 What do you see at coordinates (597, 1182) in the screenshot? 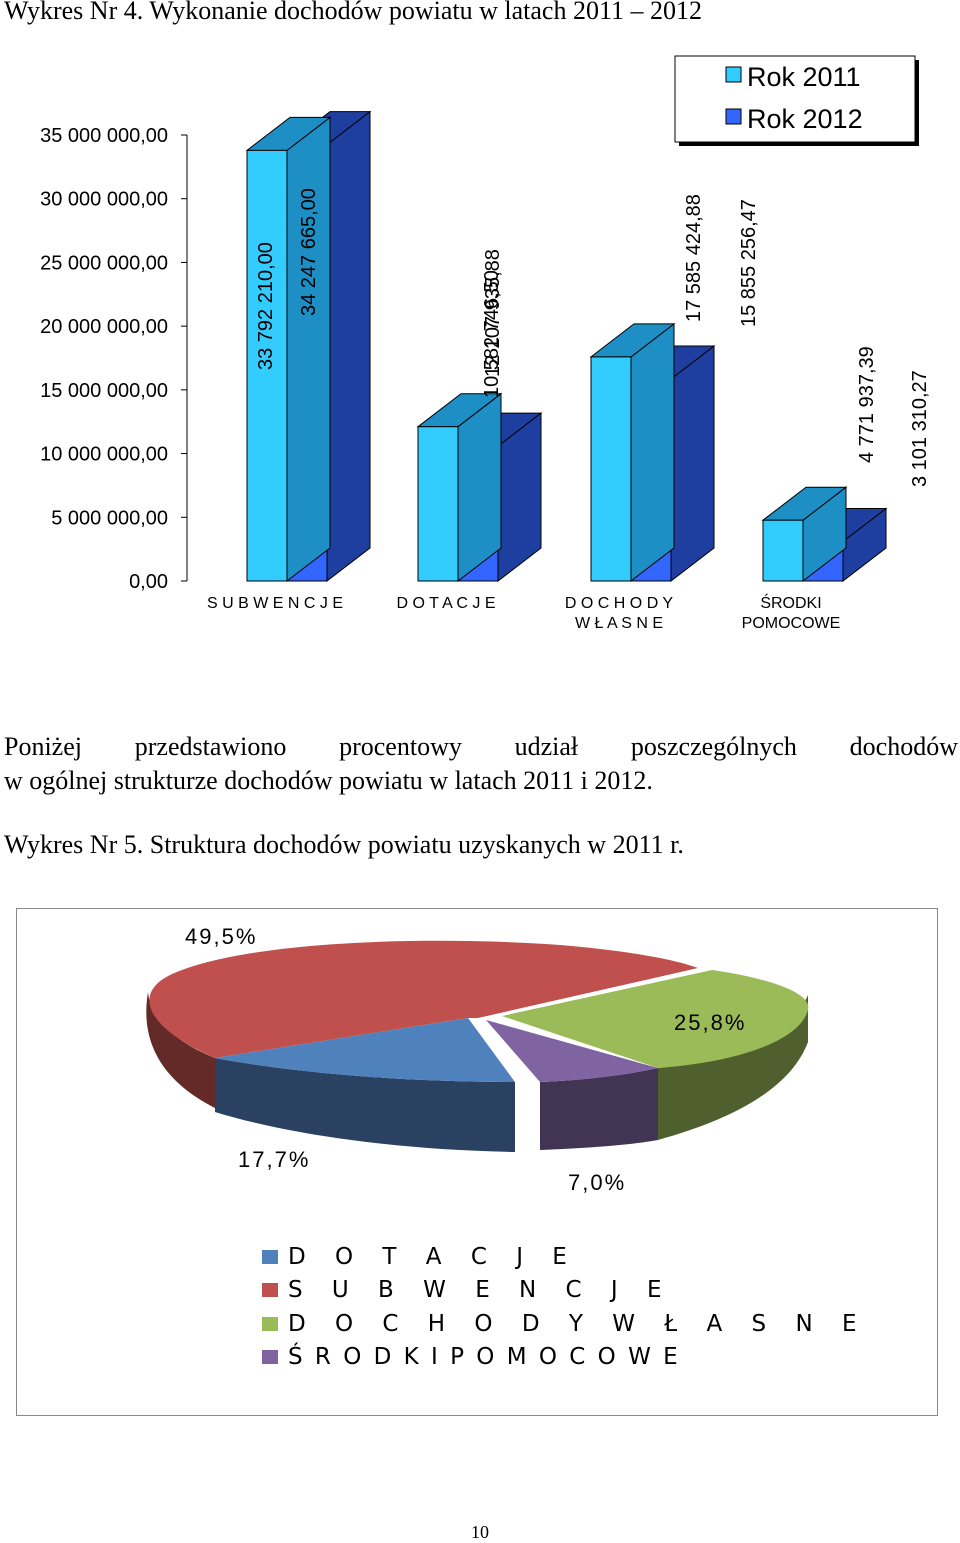
I see `pie-percent-label: 7,0%` at bounding box center [597, 1182].